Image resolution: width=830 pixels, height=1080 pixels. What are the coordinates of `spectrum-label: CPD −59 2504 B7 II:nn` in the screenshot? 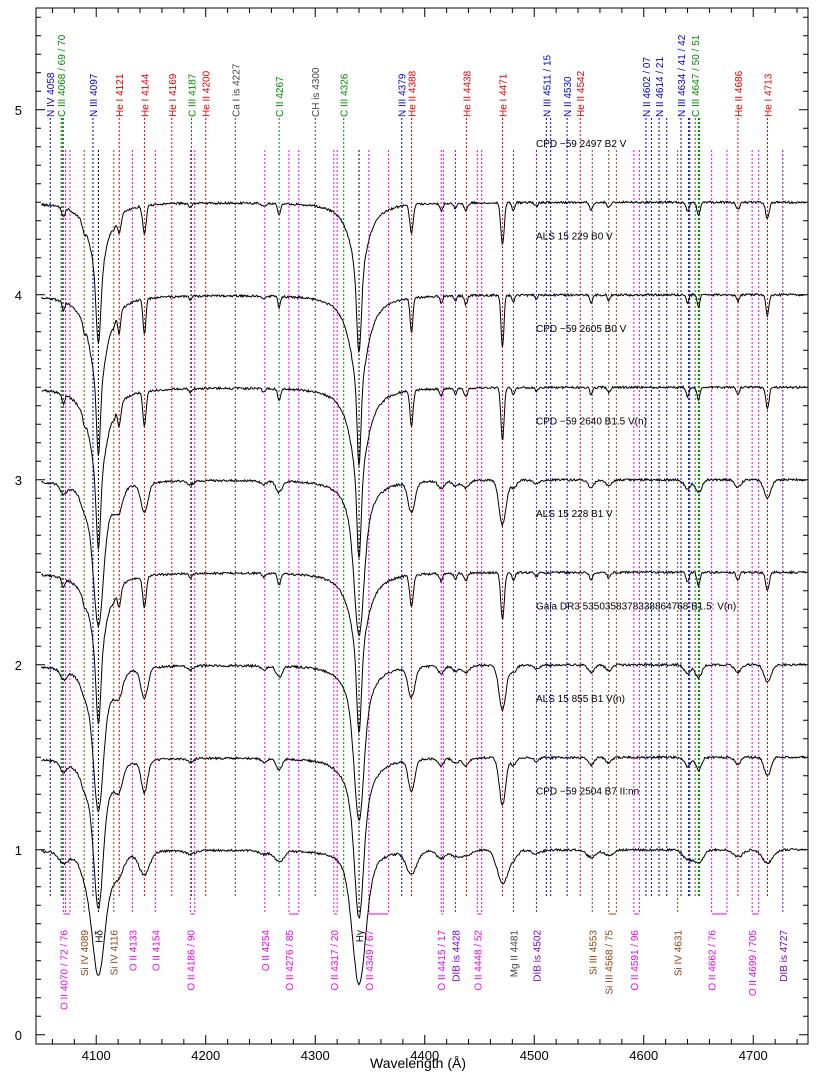 It's located at (587, 792).